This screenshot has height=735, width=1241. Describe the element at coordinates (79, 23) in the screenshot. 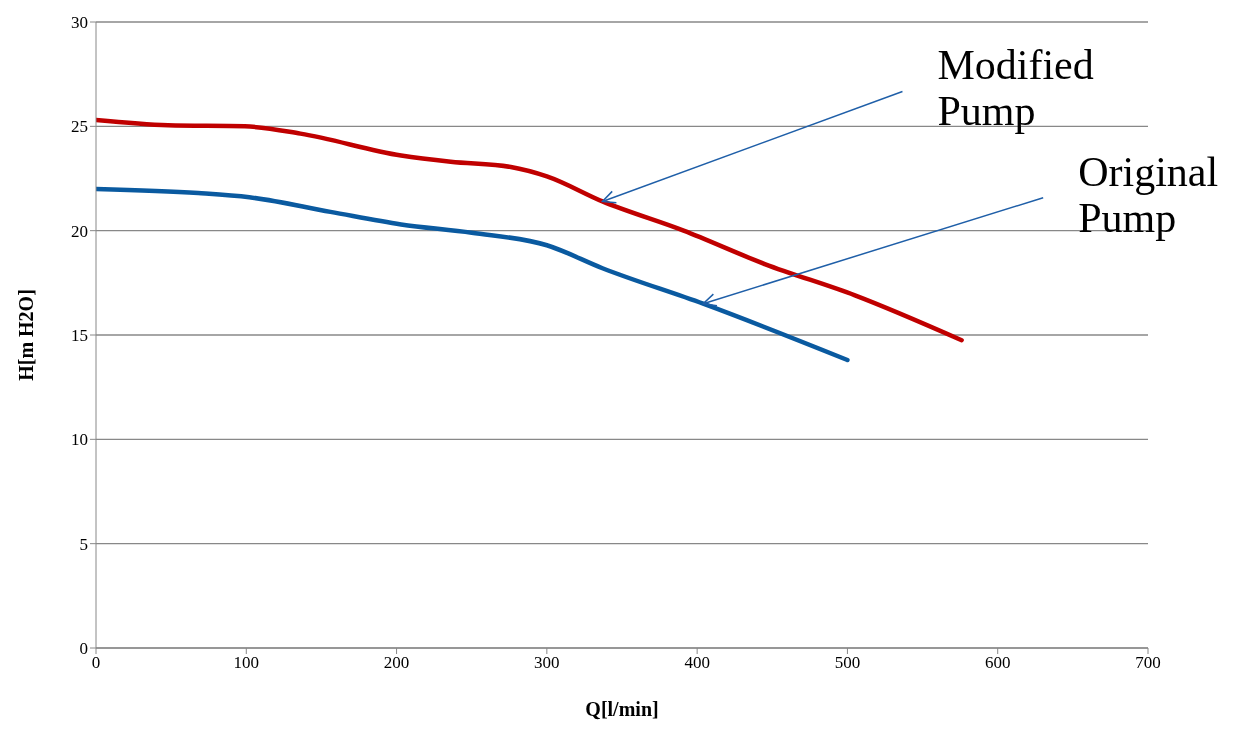

I see `y-tick-label: 30` at that location.